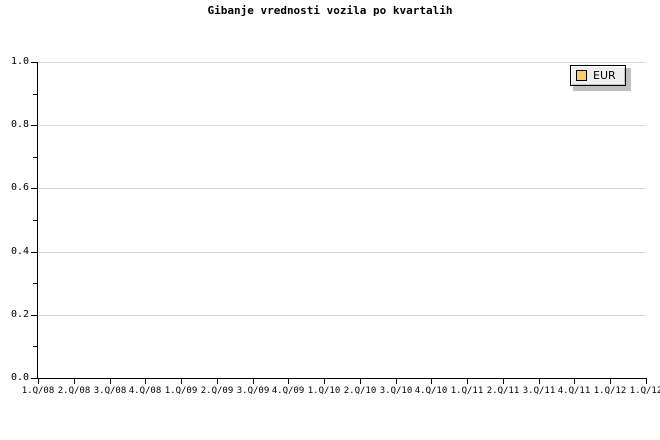  Describe the element at coordinates (145, 391) in the screenshot. I see `x-axis-tick-label: 4.Q/08` at that location.